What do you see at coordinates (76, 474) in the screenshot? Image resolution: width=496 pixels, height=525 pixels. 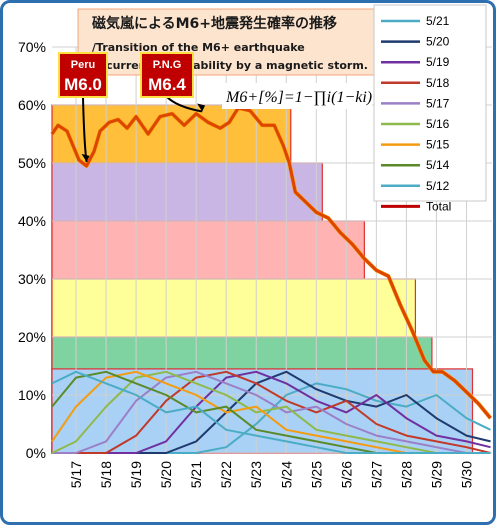 I see `x-tick-label: 5/17` at bounding box center [76, 474].